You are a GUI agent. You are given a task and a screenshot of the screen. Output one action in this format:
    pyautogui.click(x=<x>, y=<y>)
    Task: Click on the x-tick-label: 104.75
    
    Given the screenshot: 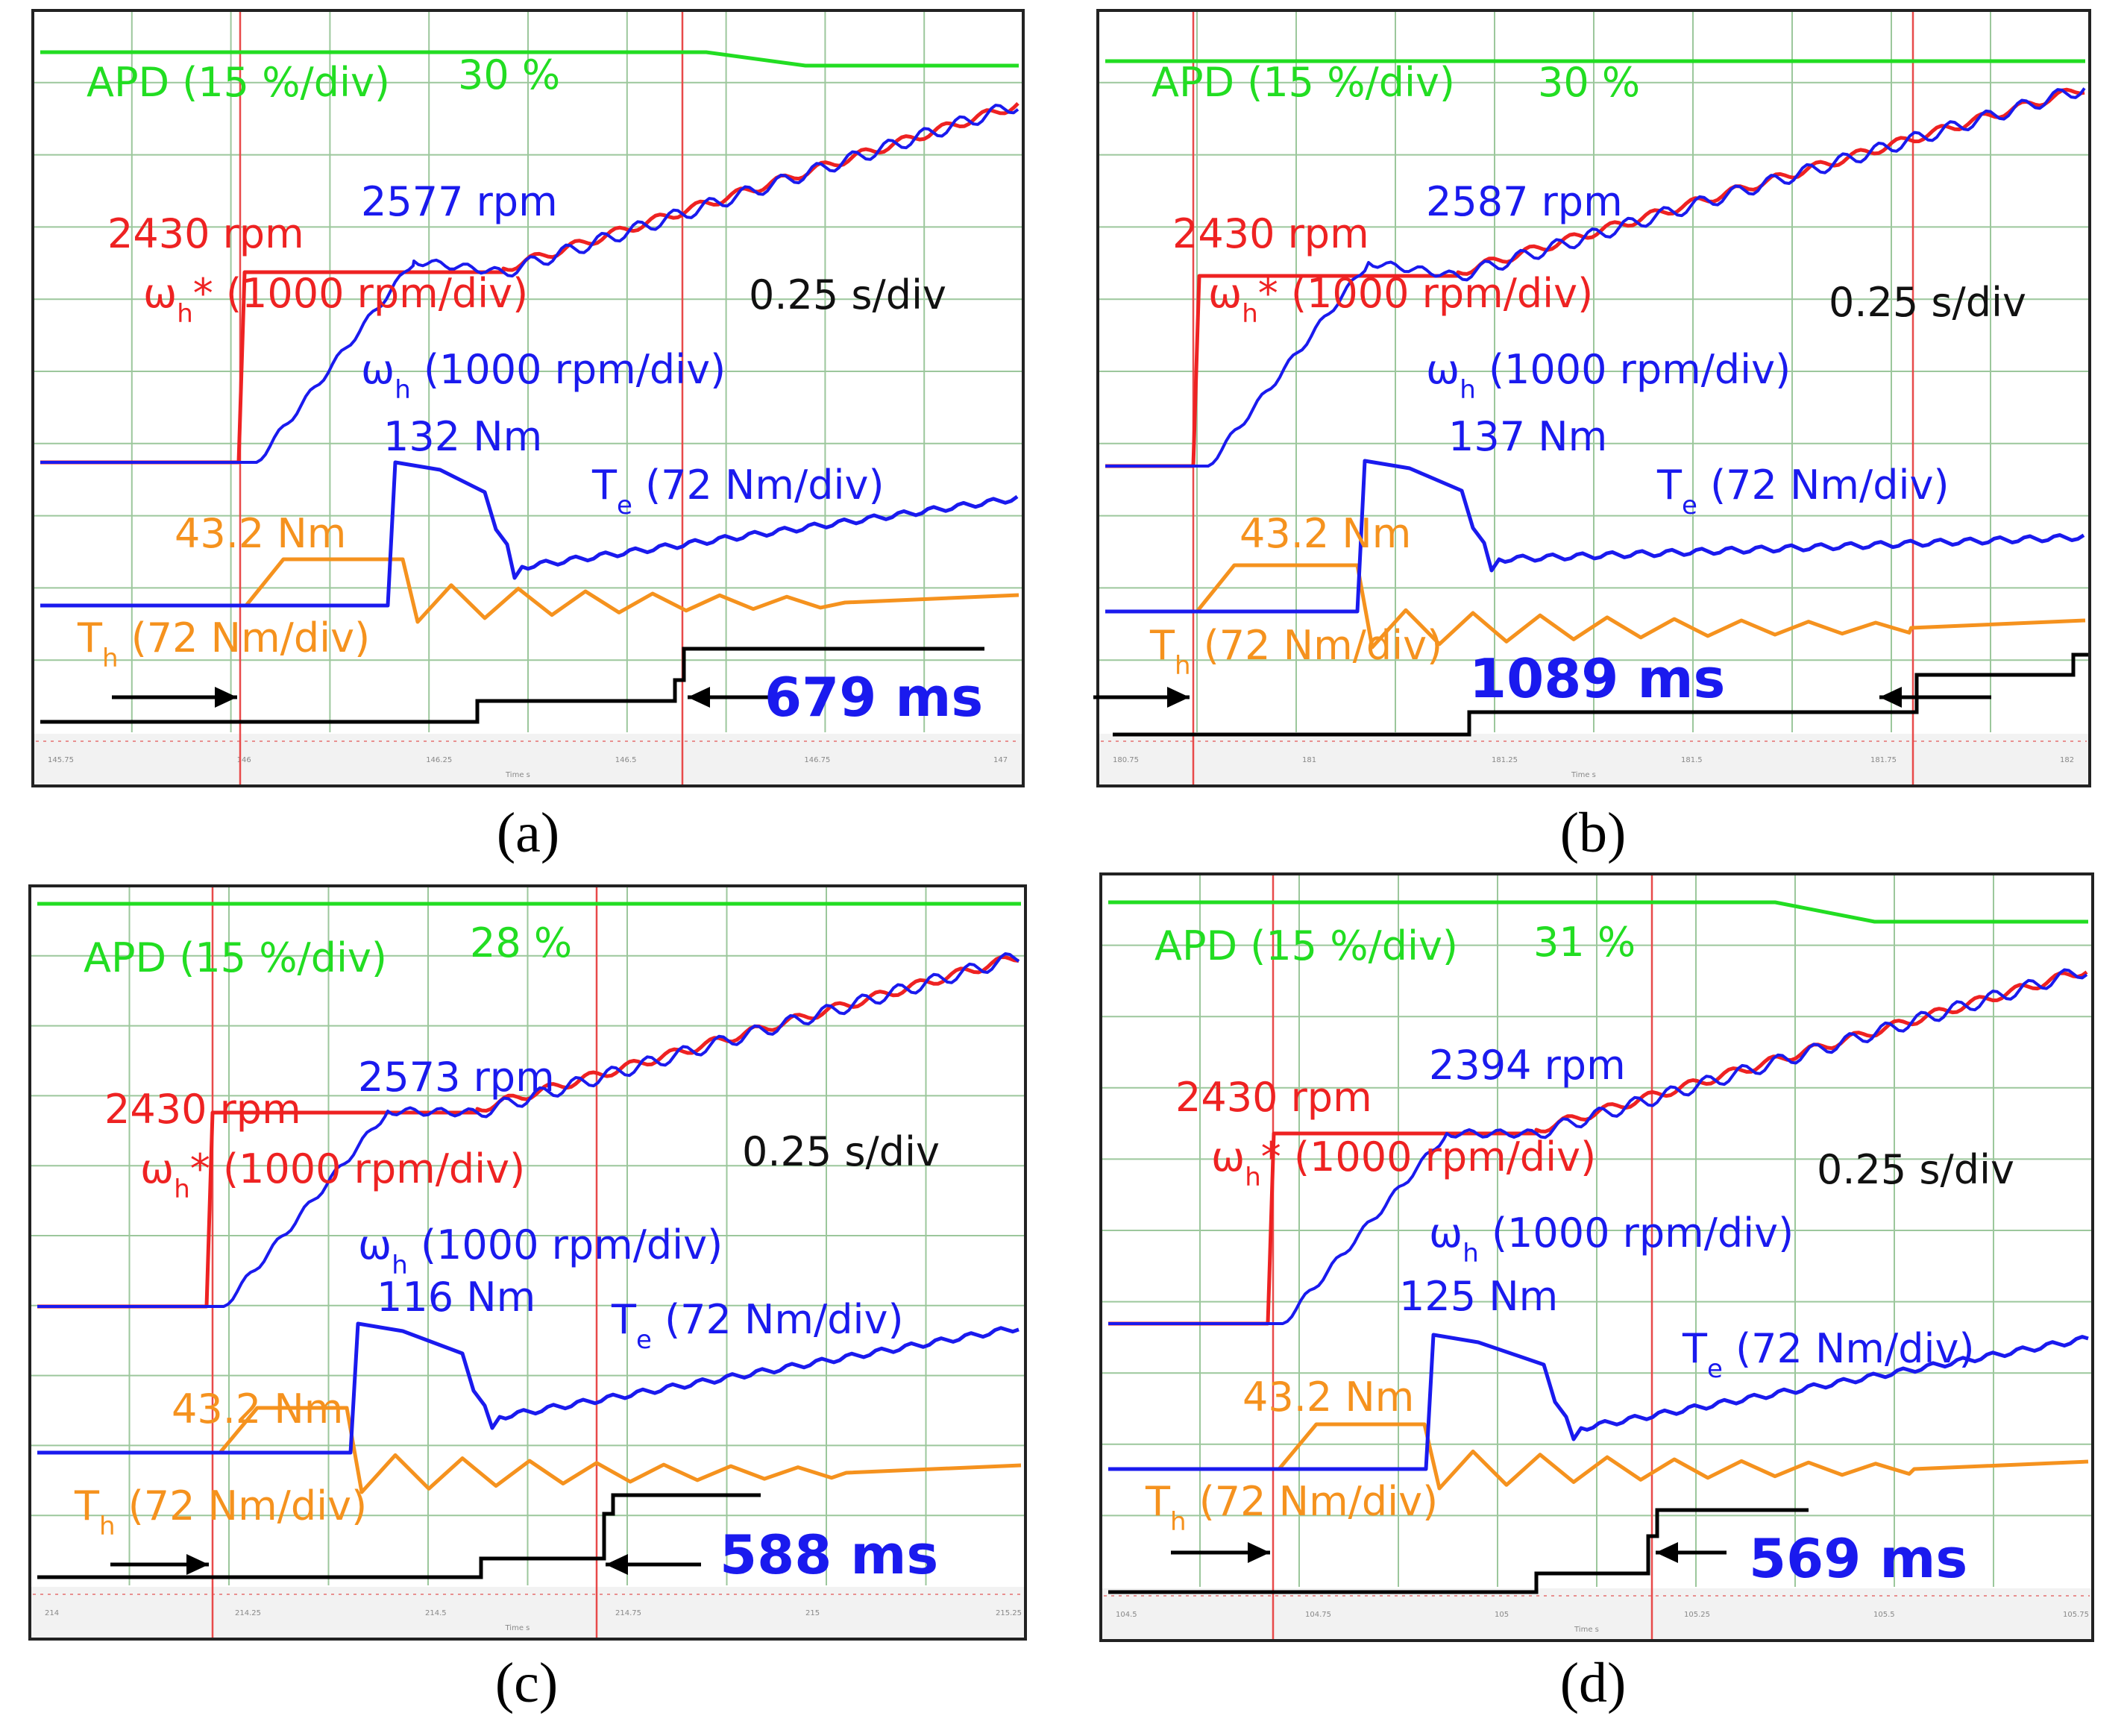 What is the action you would take?
    pyautogui.click(x=1318, y=1615)
    